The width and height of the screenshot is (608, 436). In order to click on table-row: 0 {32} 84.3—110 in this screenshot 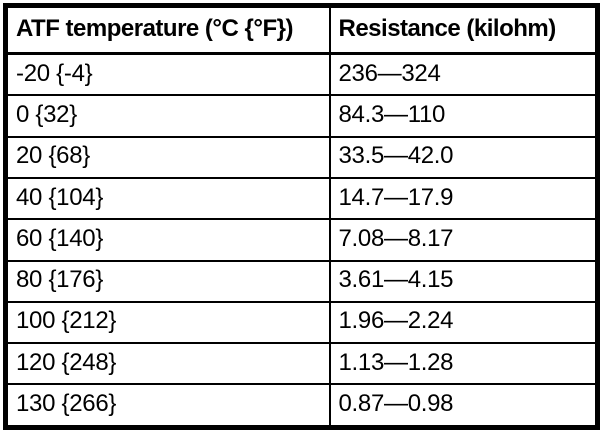, I will do `click(301, 116)`.